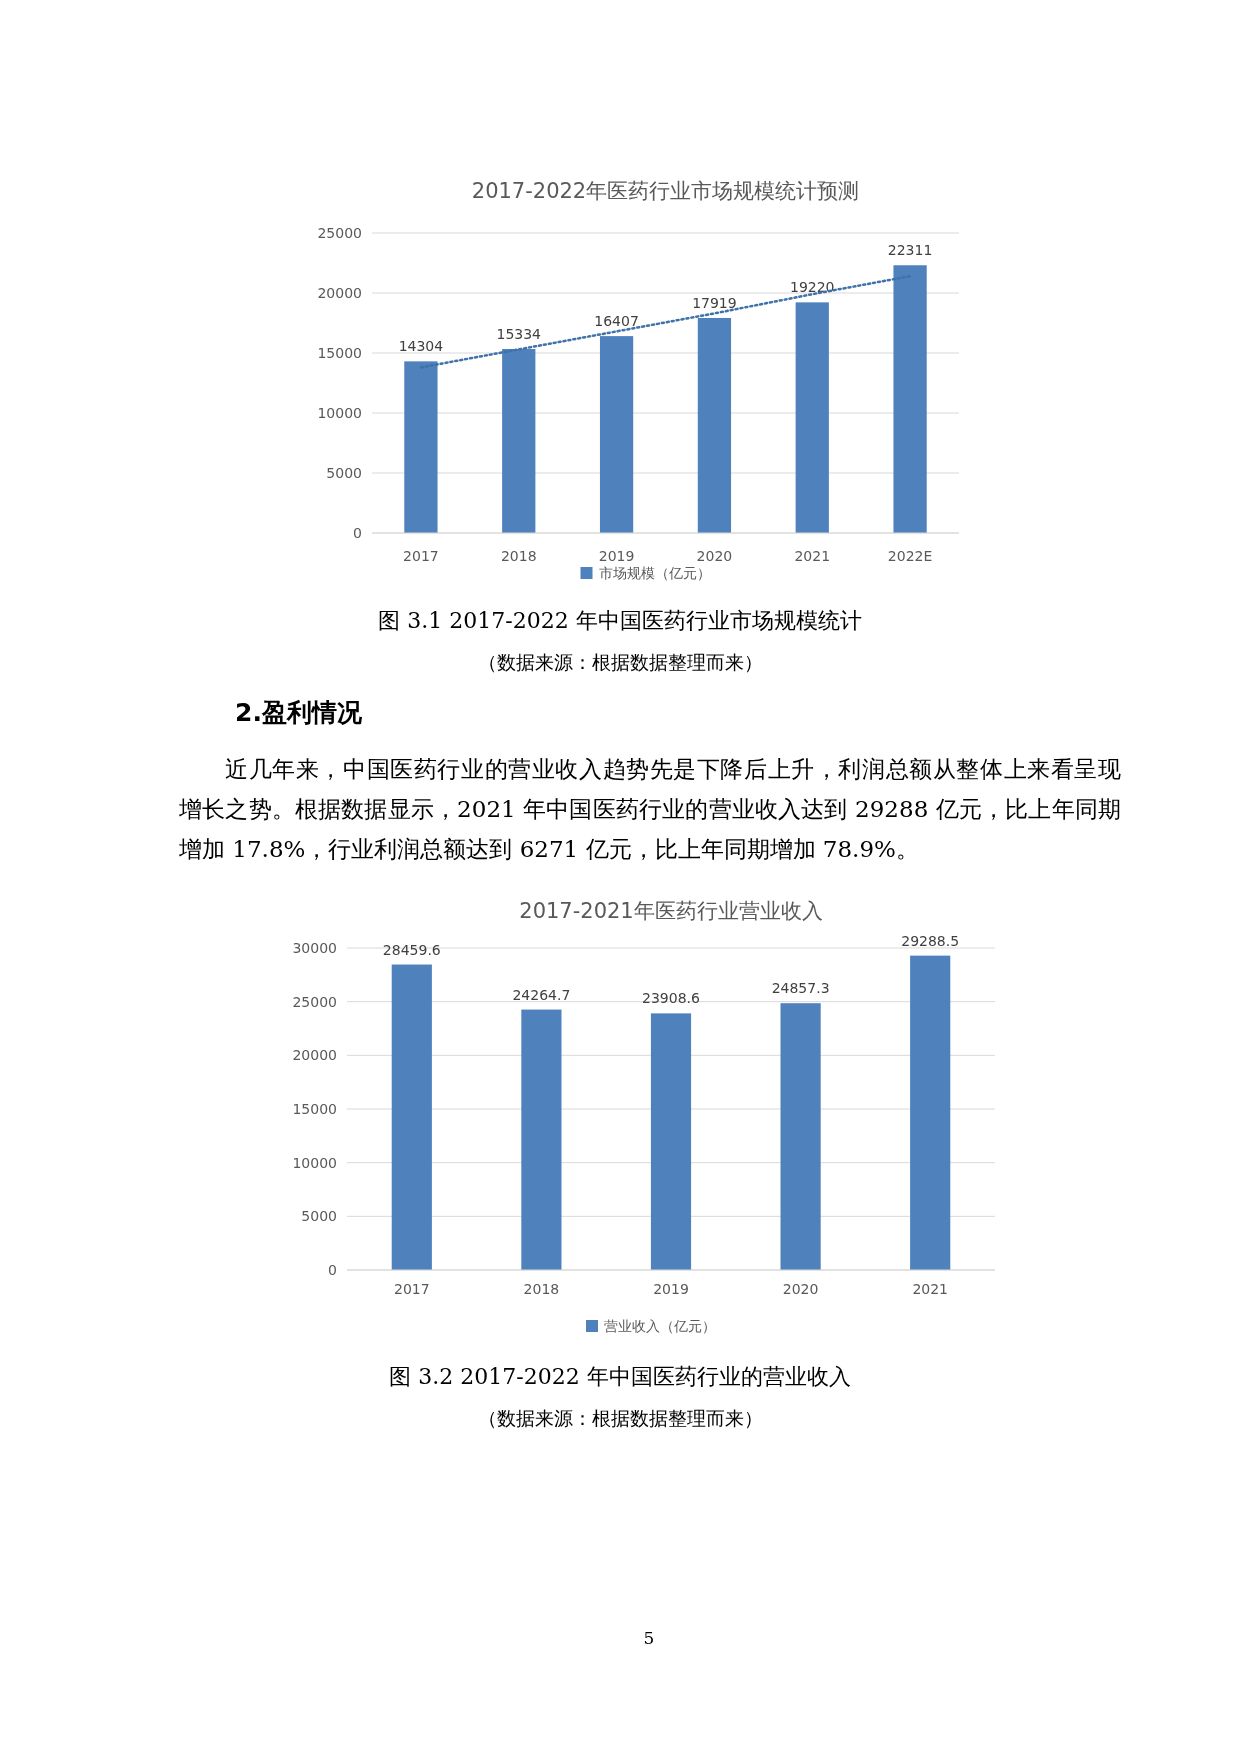  Describe the element at coordinates (654, 573) in the screenshot. I see `legend-label: 市场规模（亿元）` at that location.